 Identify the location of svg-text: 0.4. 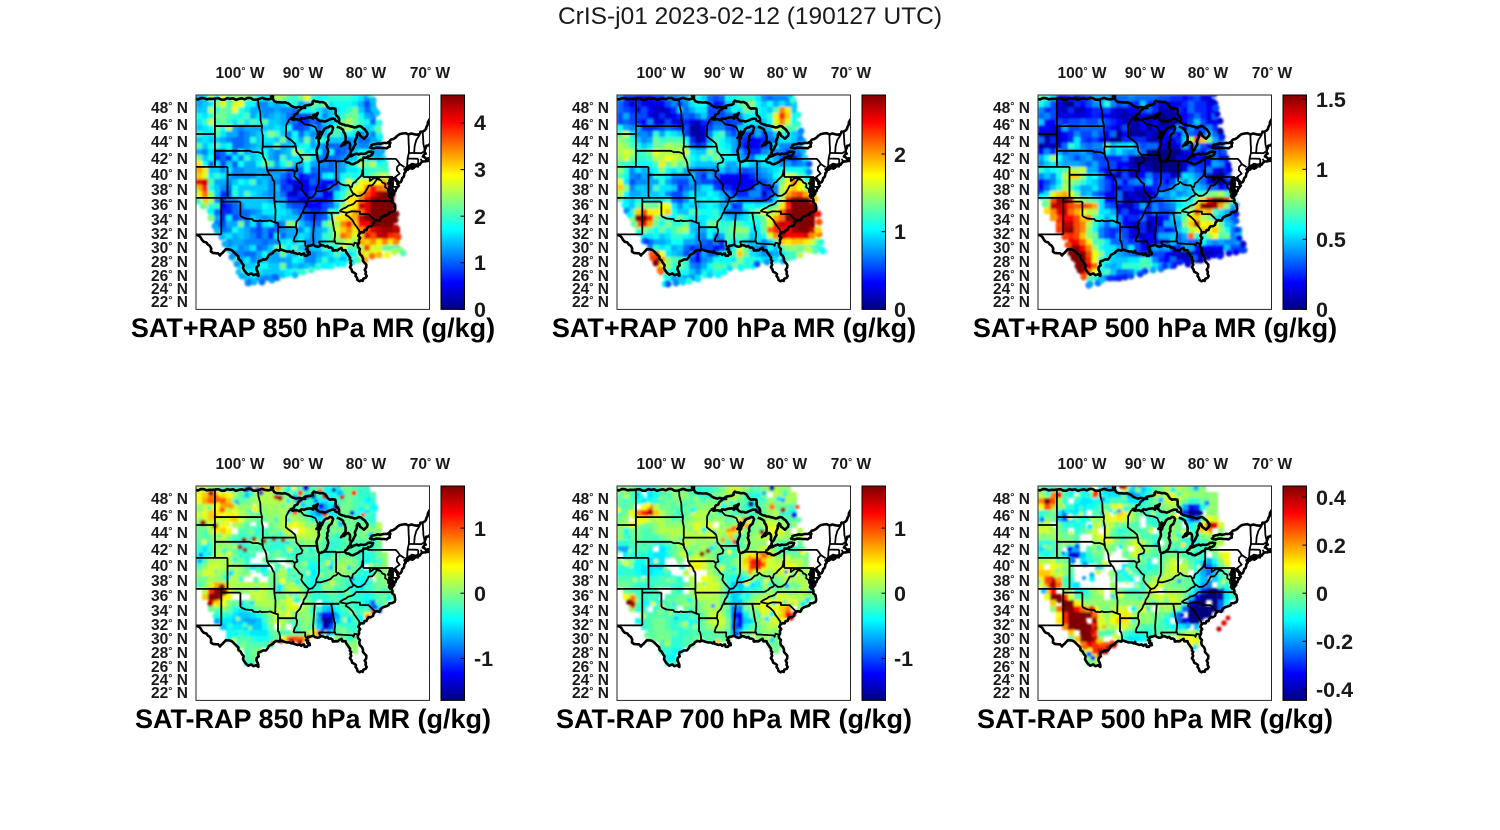
(1331, 498).